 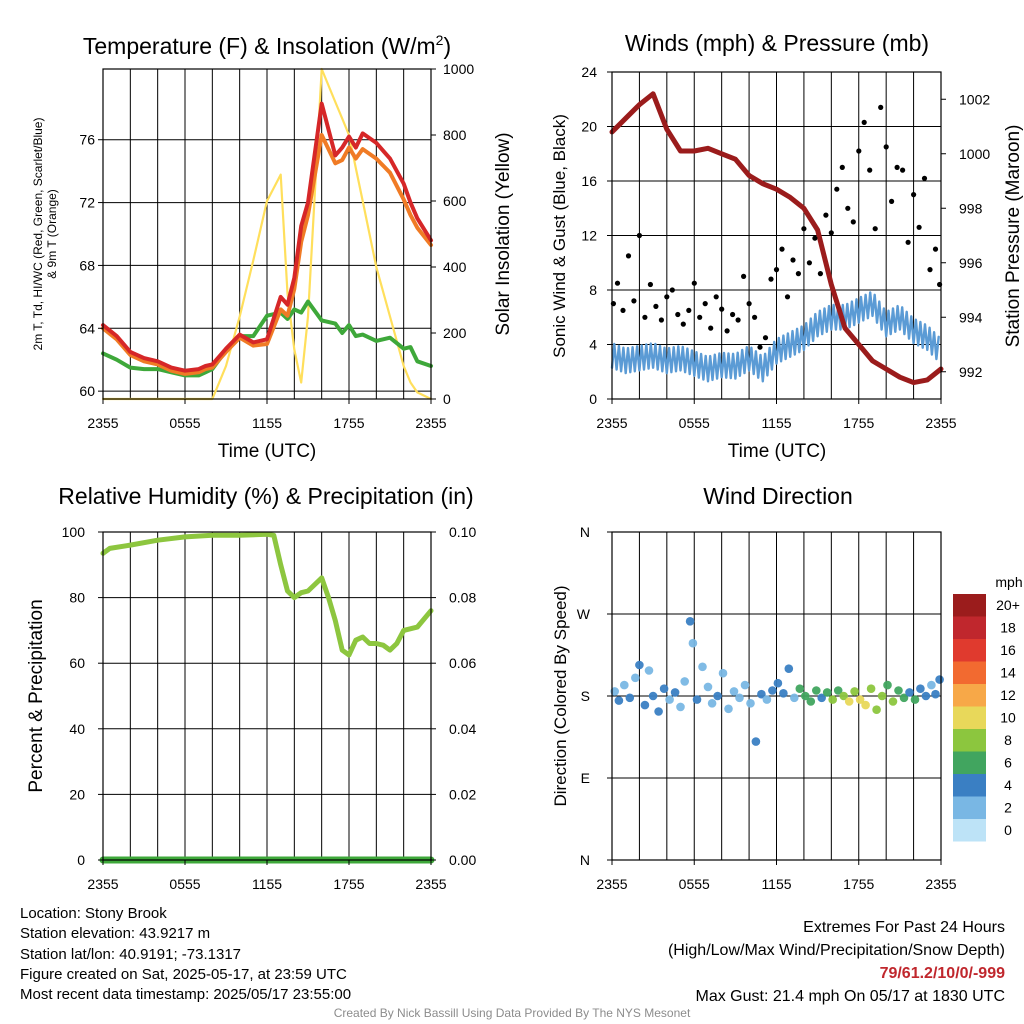 What do you see at coordinates (462, 598) in the screenshot?
I see `precip-y-tick-label: 0.08` at bounding box center [462, 598].